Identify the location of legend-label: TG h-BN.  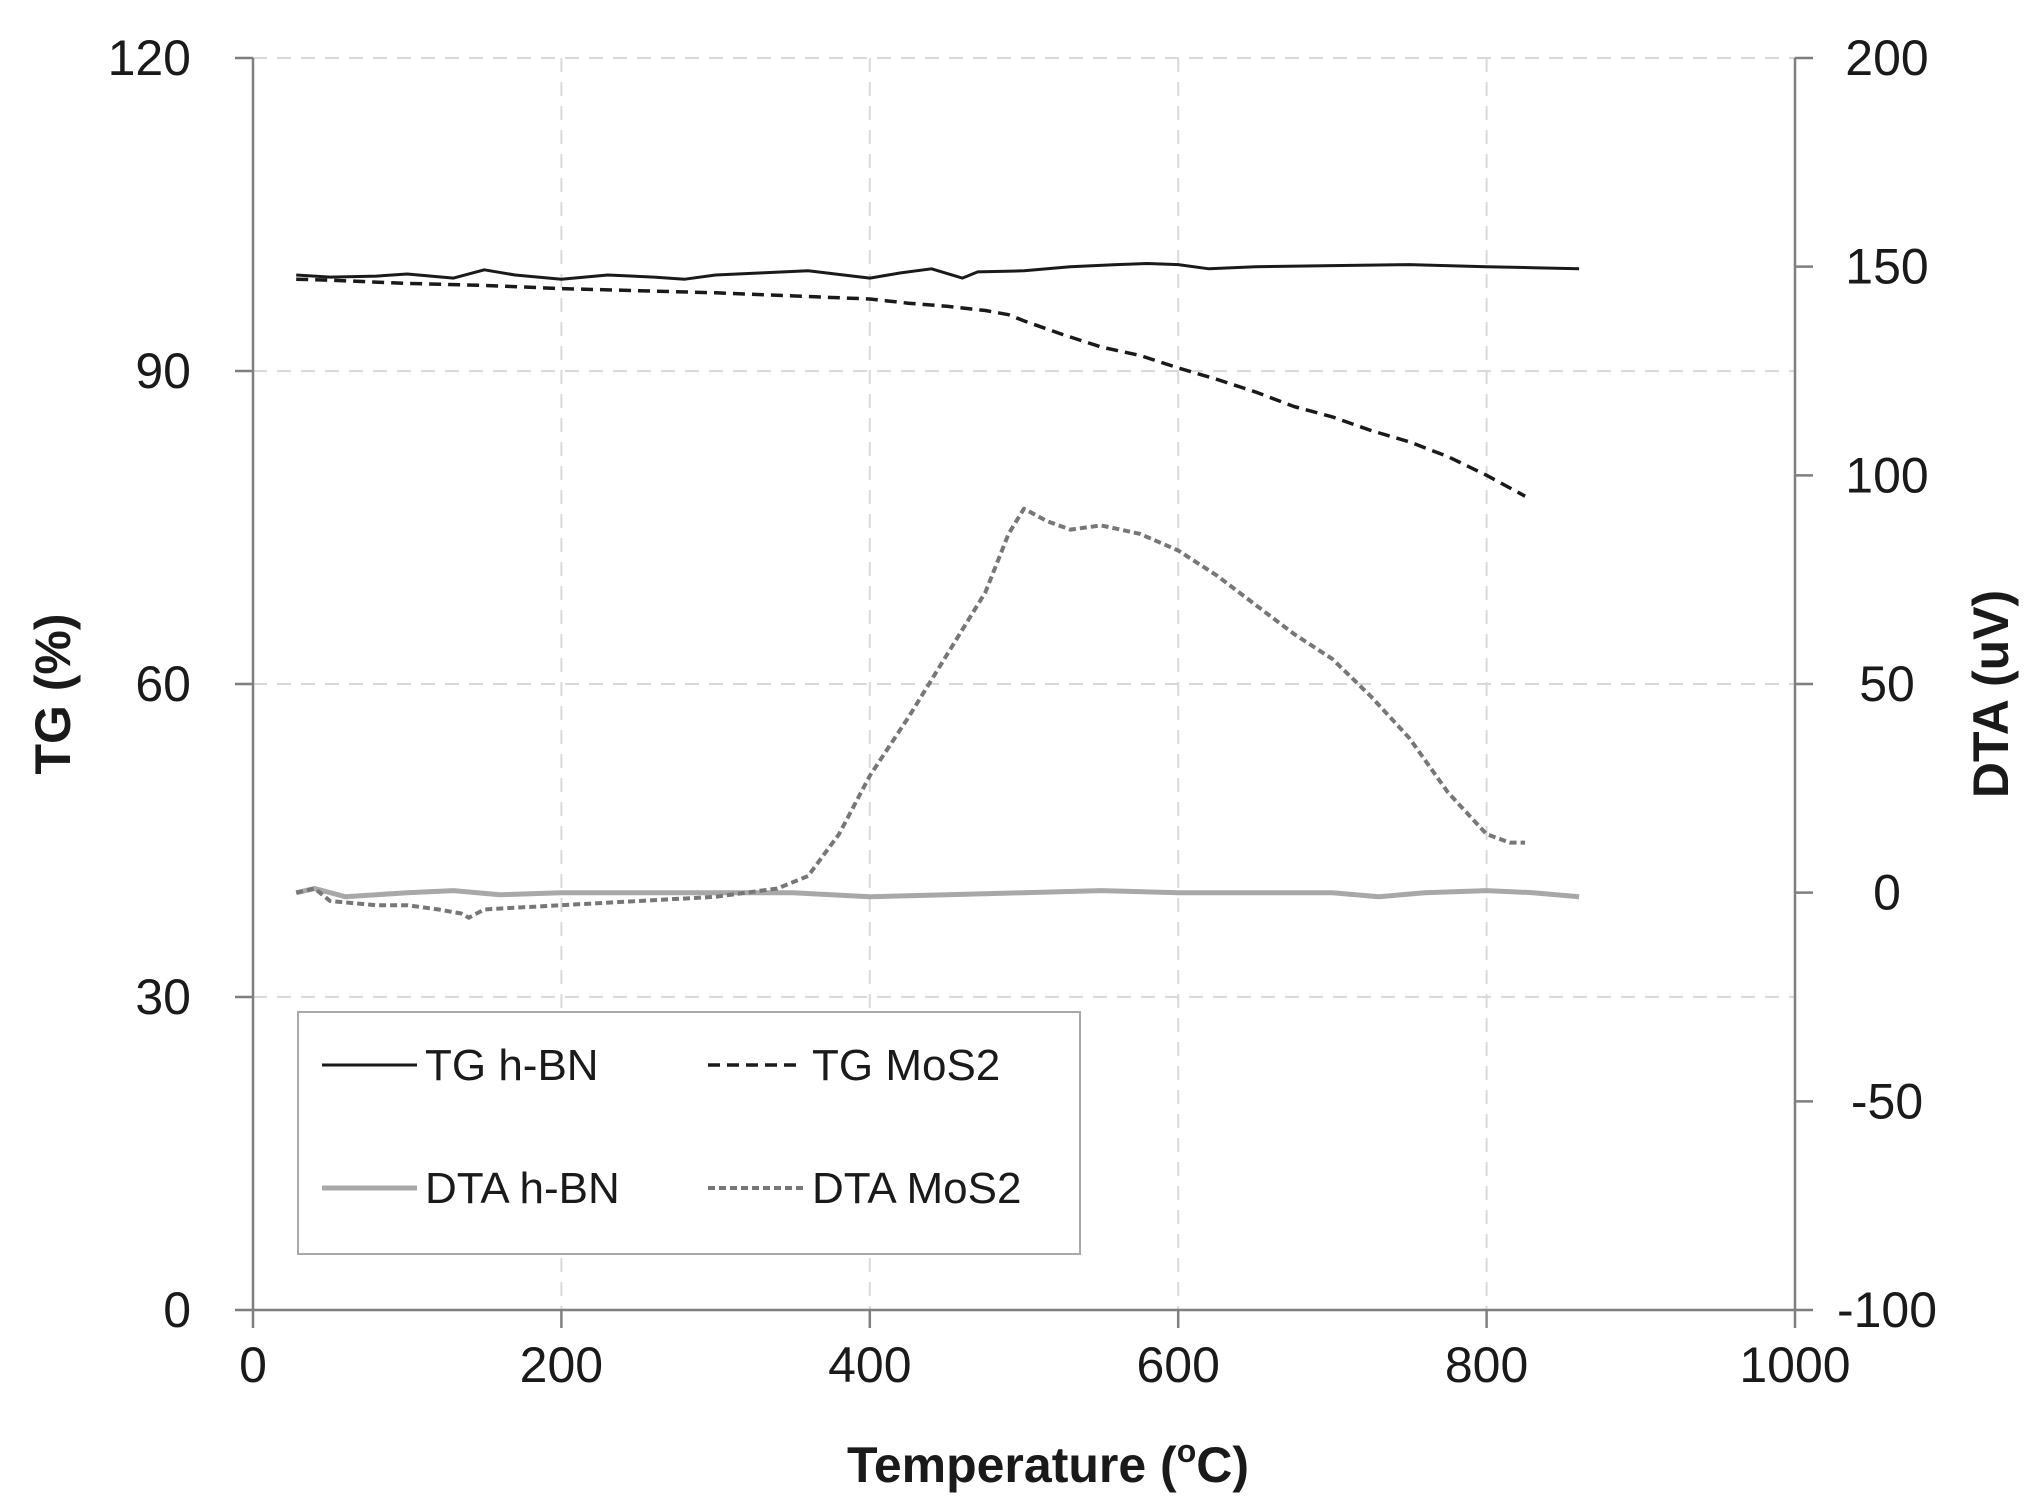
(512, 1065).